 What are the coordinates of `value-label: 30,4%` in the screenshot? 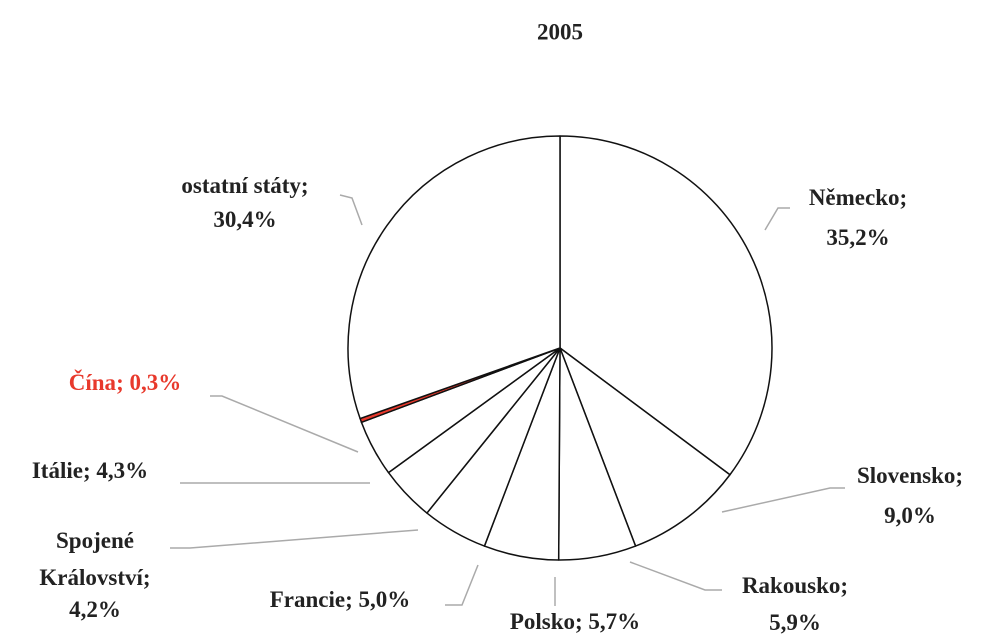 It's located at (244, 219).